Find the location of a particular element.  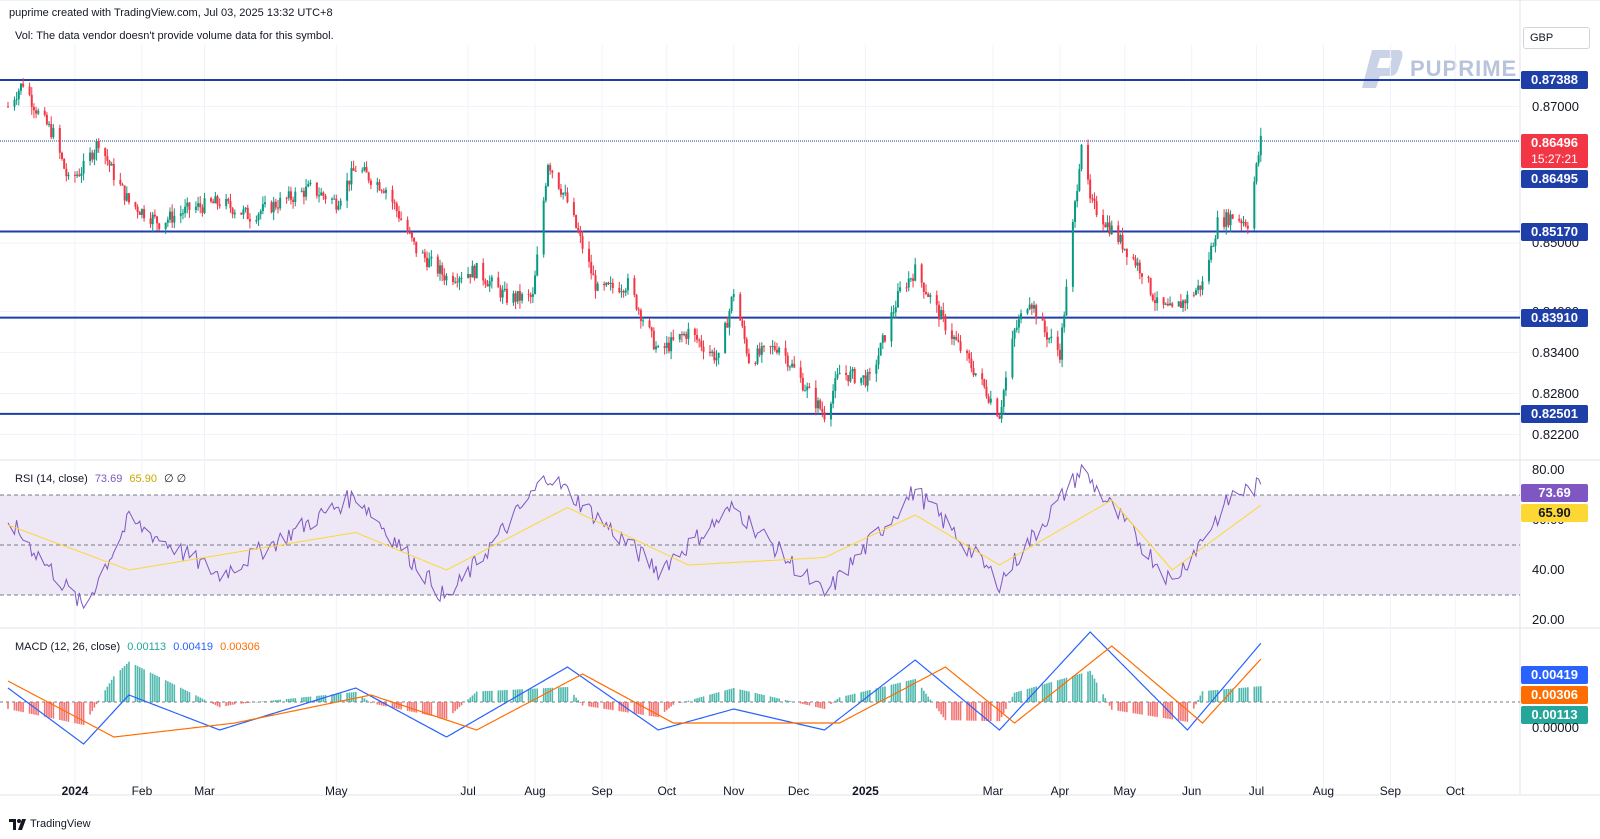

price-axis-label: 0.82800 is located at coordinates (1555, 393).